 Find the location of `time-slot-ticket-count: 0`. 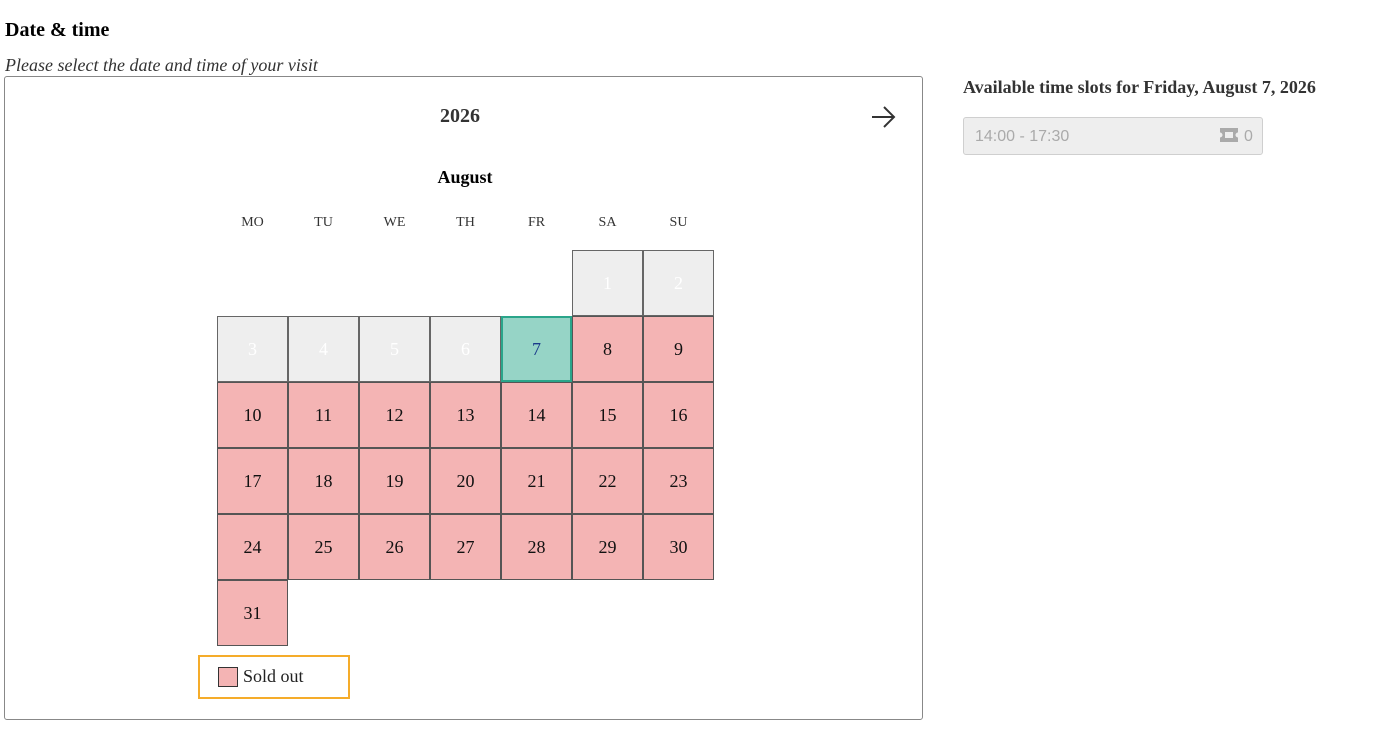

time-slot-ticket-count: 0 is located at coordinates (1248, 136).